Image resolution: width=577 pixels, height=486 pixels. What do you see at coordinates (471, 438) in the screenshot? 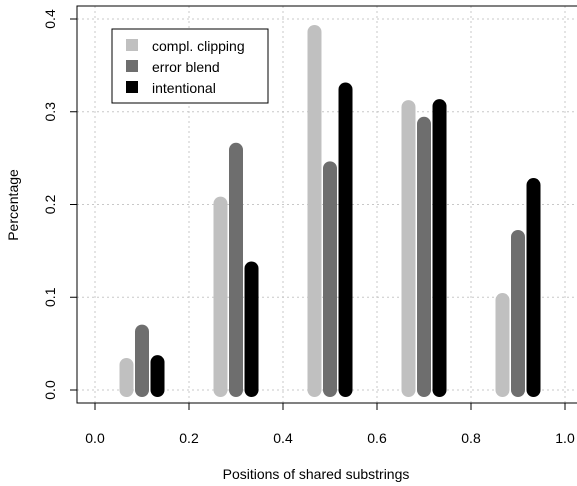
I see `x-tick-label: 0.8` at bounding box center [471, 438].